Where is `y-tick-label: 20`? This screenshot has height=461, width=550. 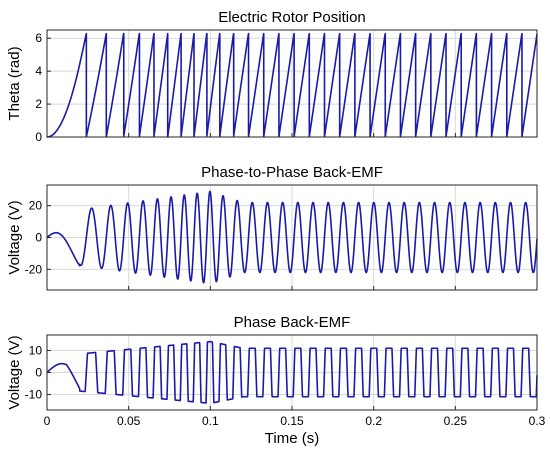 y-tick-label: 20 is located at coordinates (36, 206).